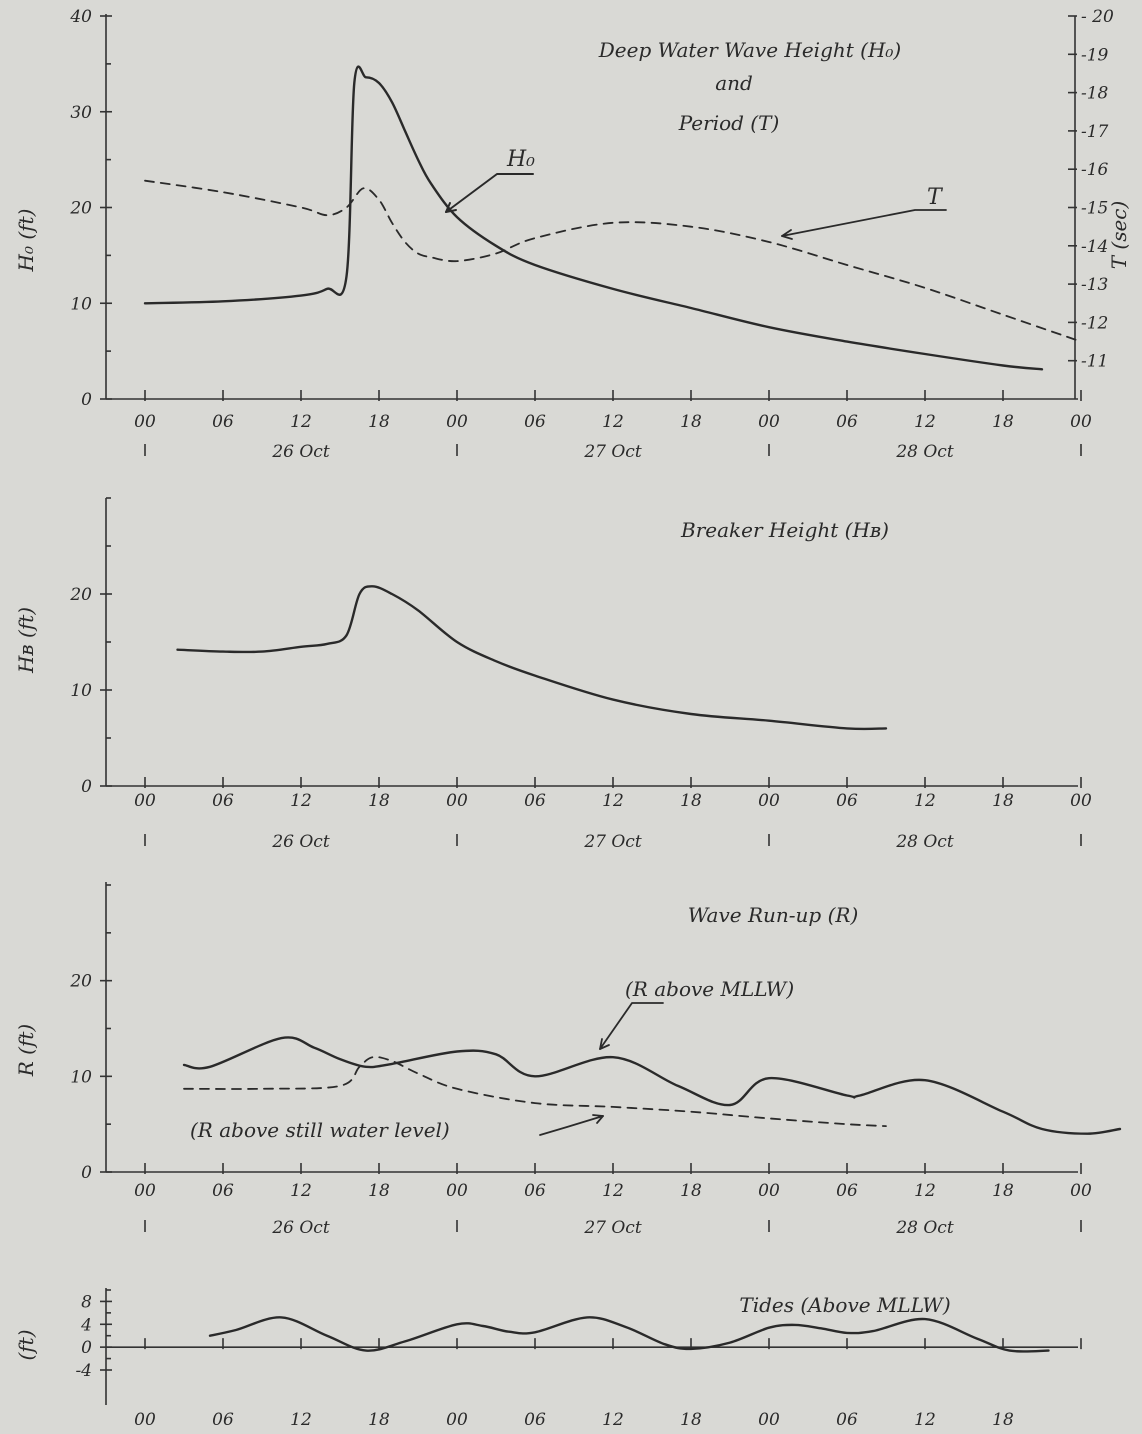  I want to click on y-tick-label-right: -14, so click(1094, 247).